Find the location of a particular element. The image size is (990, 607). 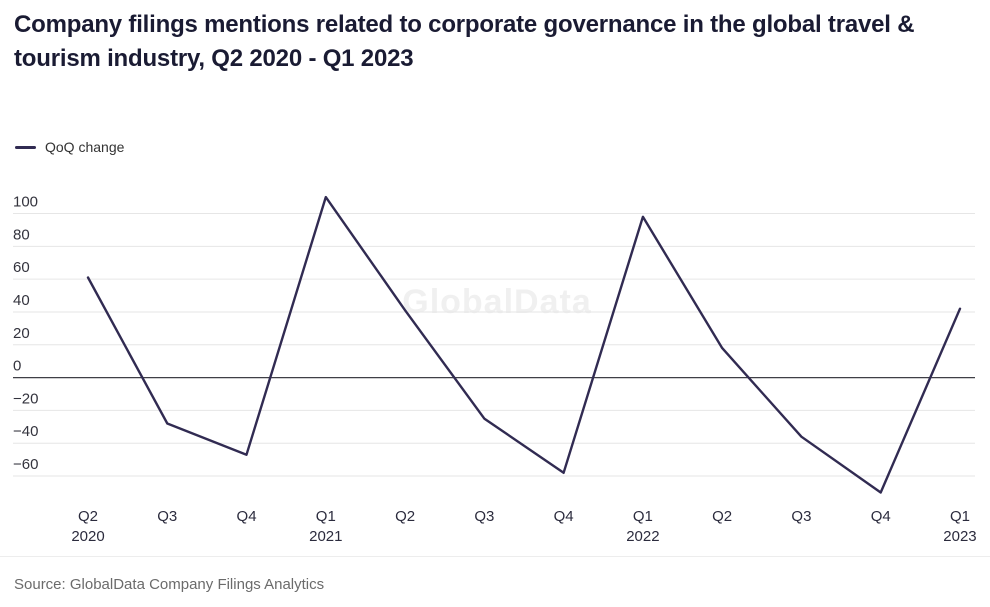

watermark-text: GlobalData is located at coordinates (497, 302).